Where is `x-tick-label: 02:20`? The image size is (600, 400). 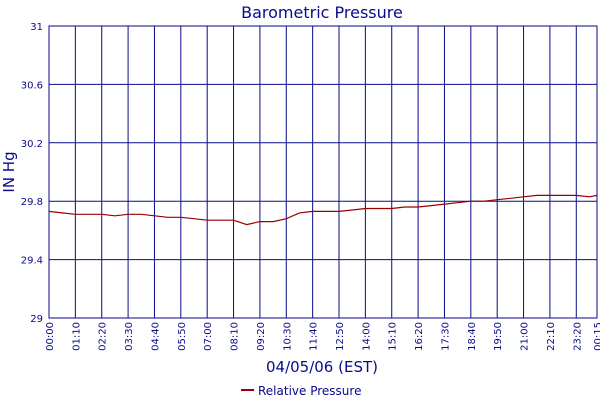 x-tick-label: 02:20 is located at coordinates (103, 336).